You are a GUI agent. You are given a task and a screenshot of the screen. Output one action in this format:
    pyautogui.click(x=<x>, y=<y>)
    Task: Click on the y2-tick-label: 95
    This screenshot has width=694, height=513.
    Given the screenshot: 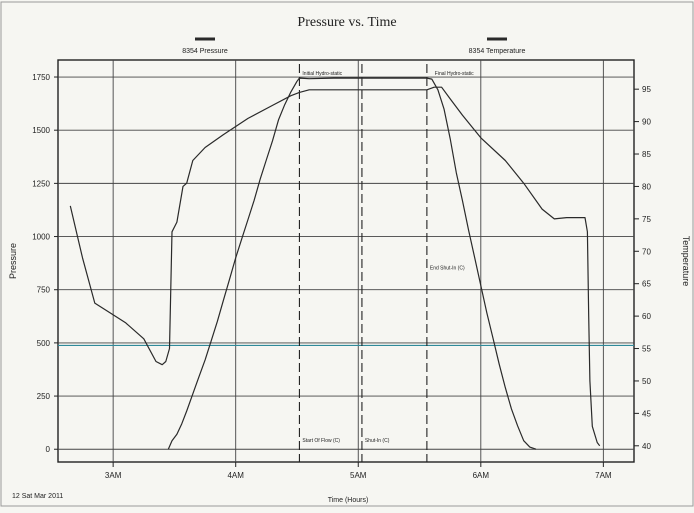 What is the action you would take?
    pyautogui.click(x=646, y=89)
    